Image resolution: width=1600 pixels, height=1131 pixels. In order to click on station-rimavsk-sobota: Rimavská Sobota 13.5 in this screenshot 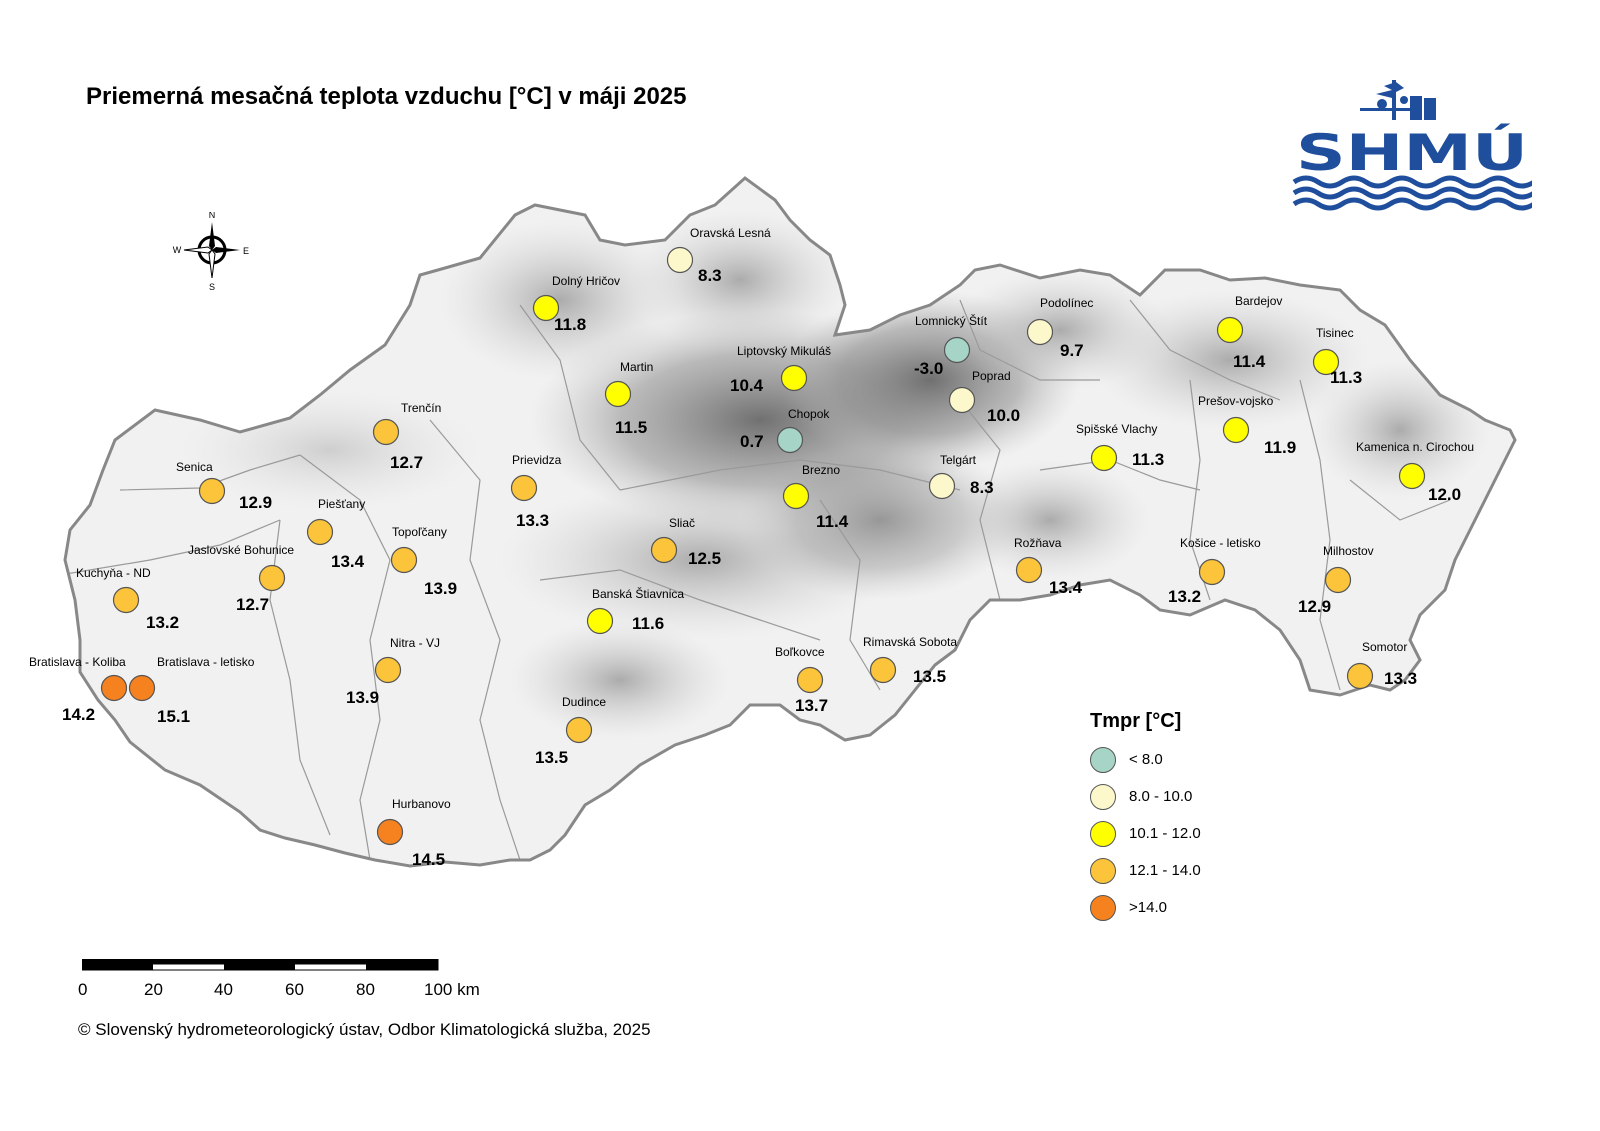, I will do `click(910, 660)`.